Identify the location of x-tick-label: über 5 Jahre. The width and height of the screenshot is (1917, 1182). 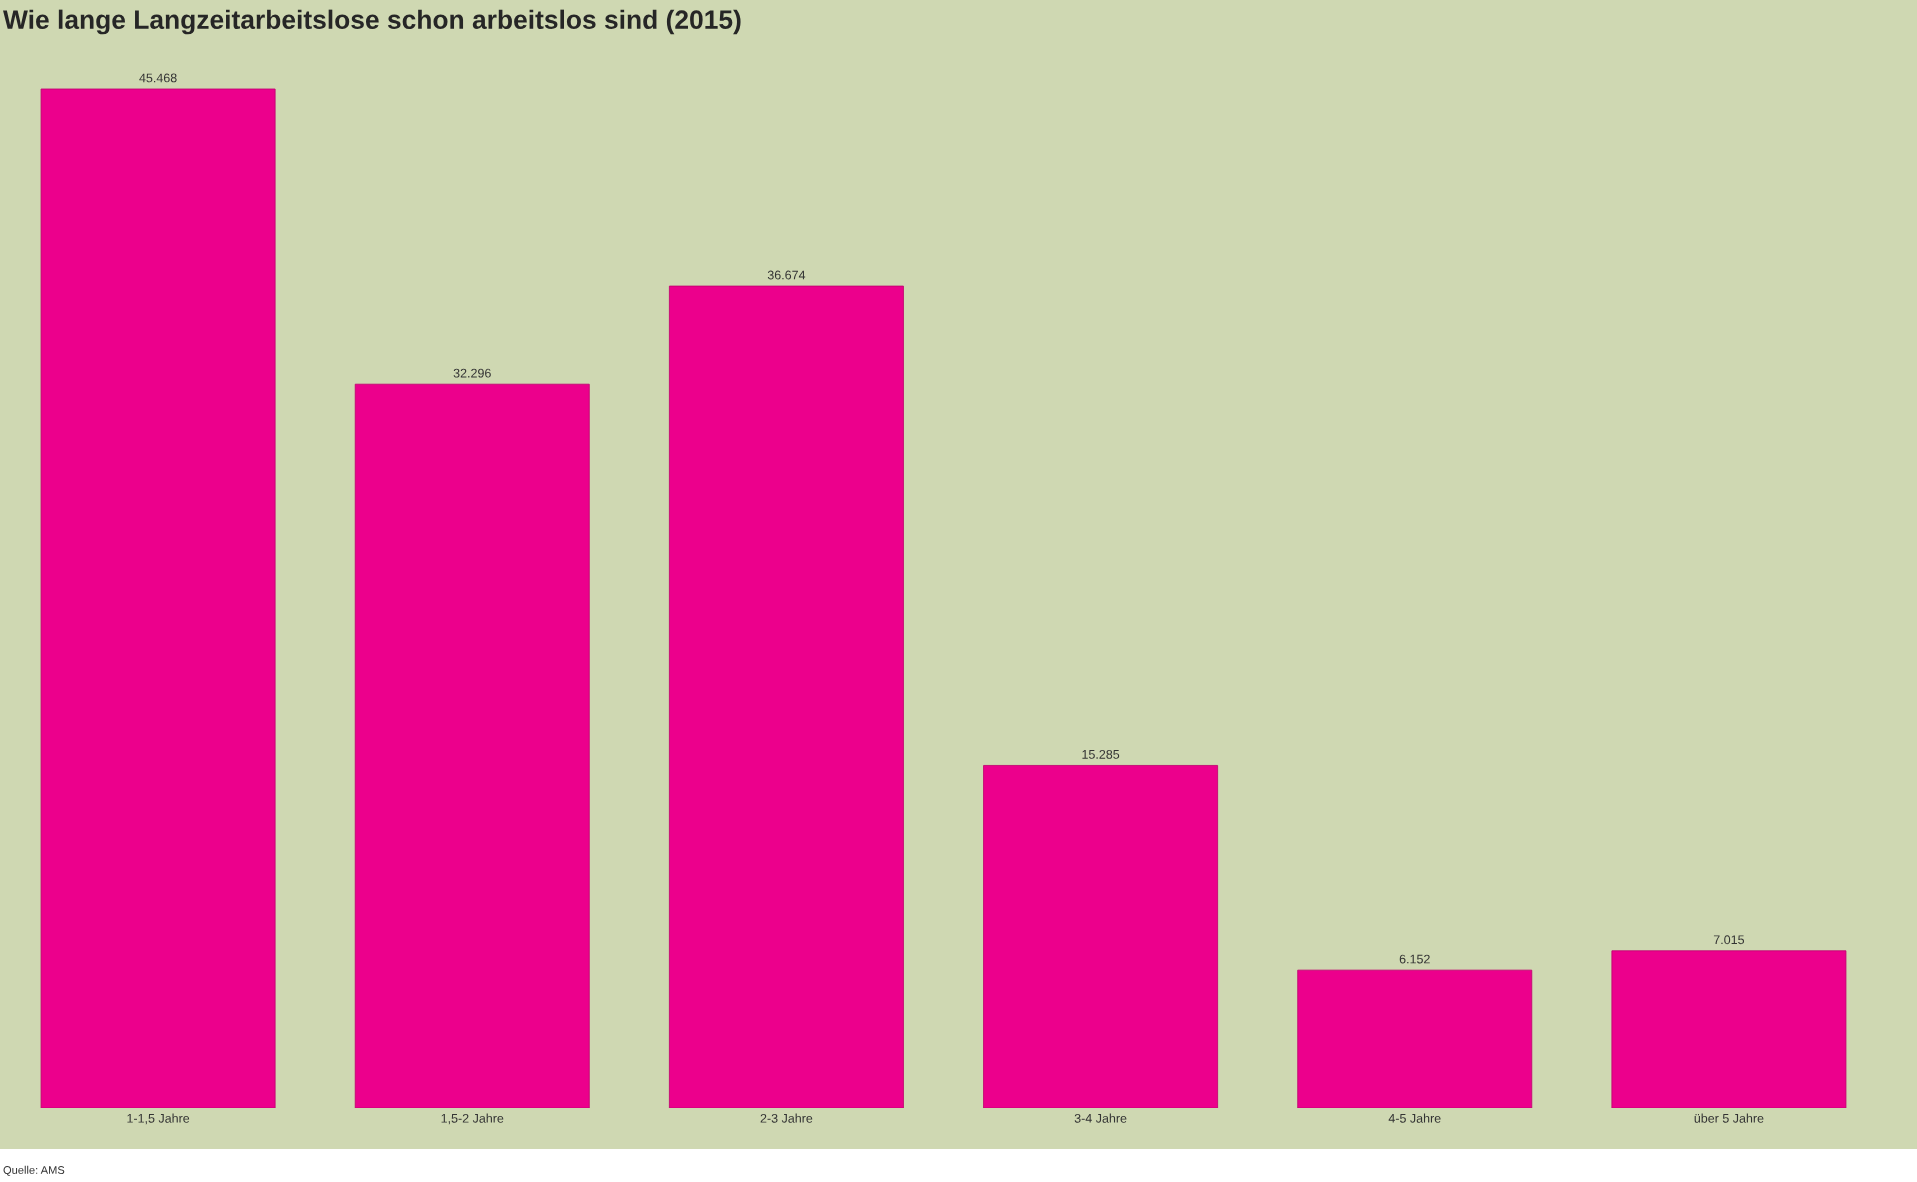
(1729, 1118).